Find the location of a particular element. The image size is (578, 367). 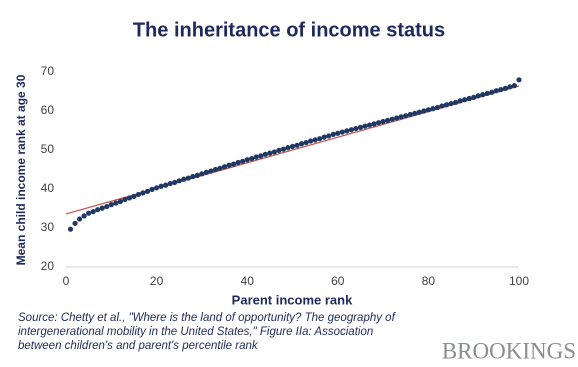

y-tick-label: 30 is located at coordinates (48, 227).